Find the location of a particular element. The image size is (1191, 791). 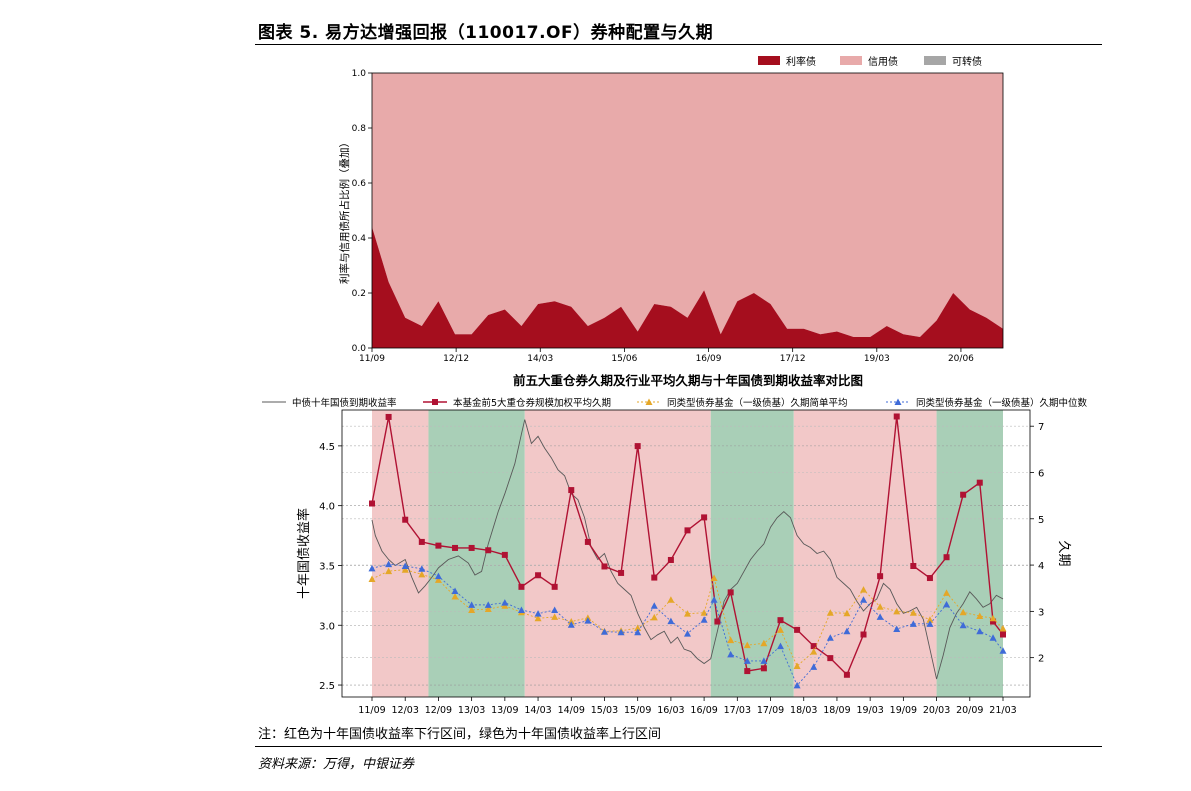

y-tick-label: 0.8 is located at coordinates (359, 129).